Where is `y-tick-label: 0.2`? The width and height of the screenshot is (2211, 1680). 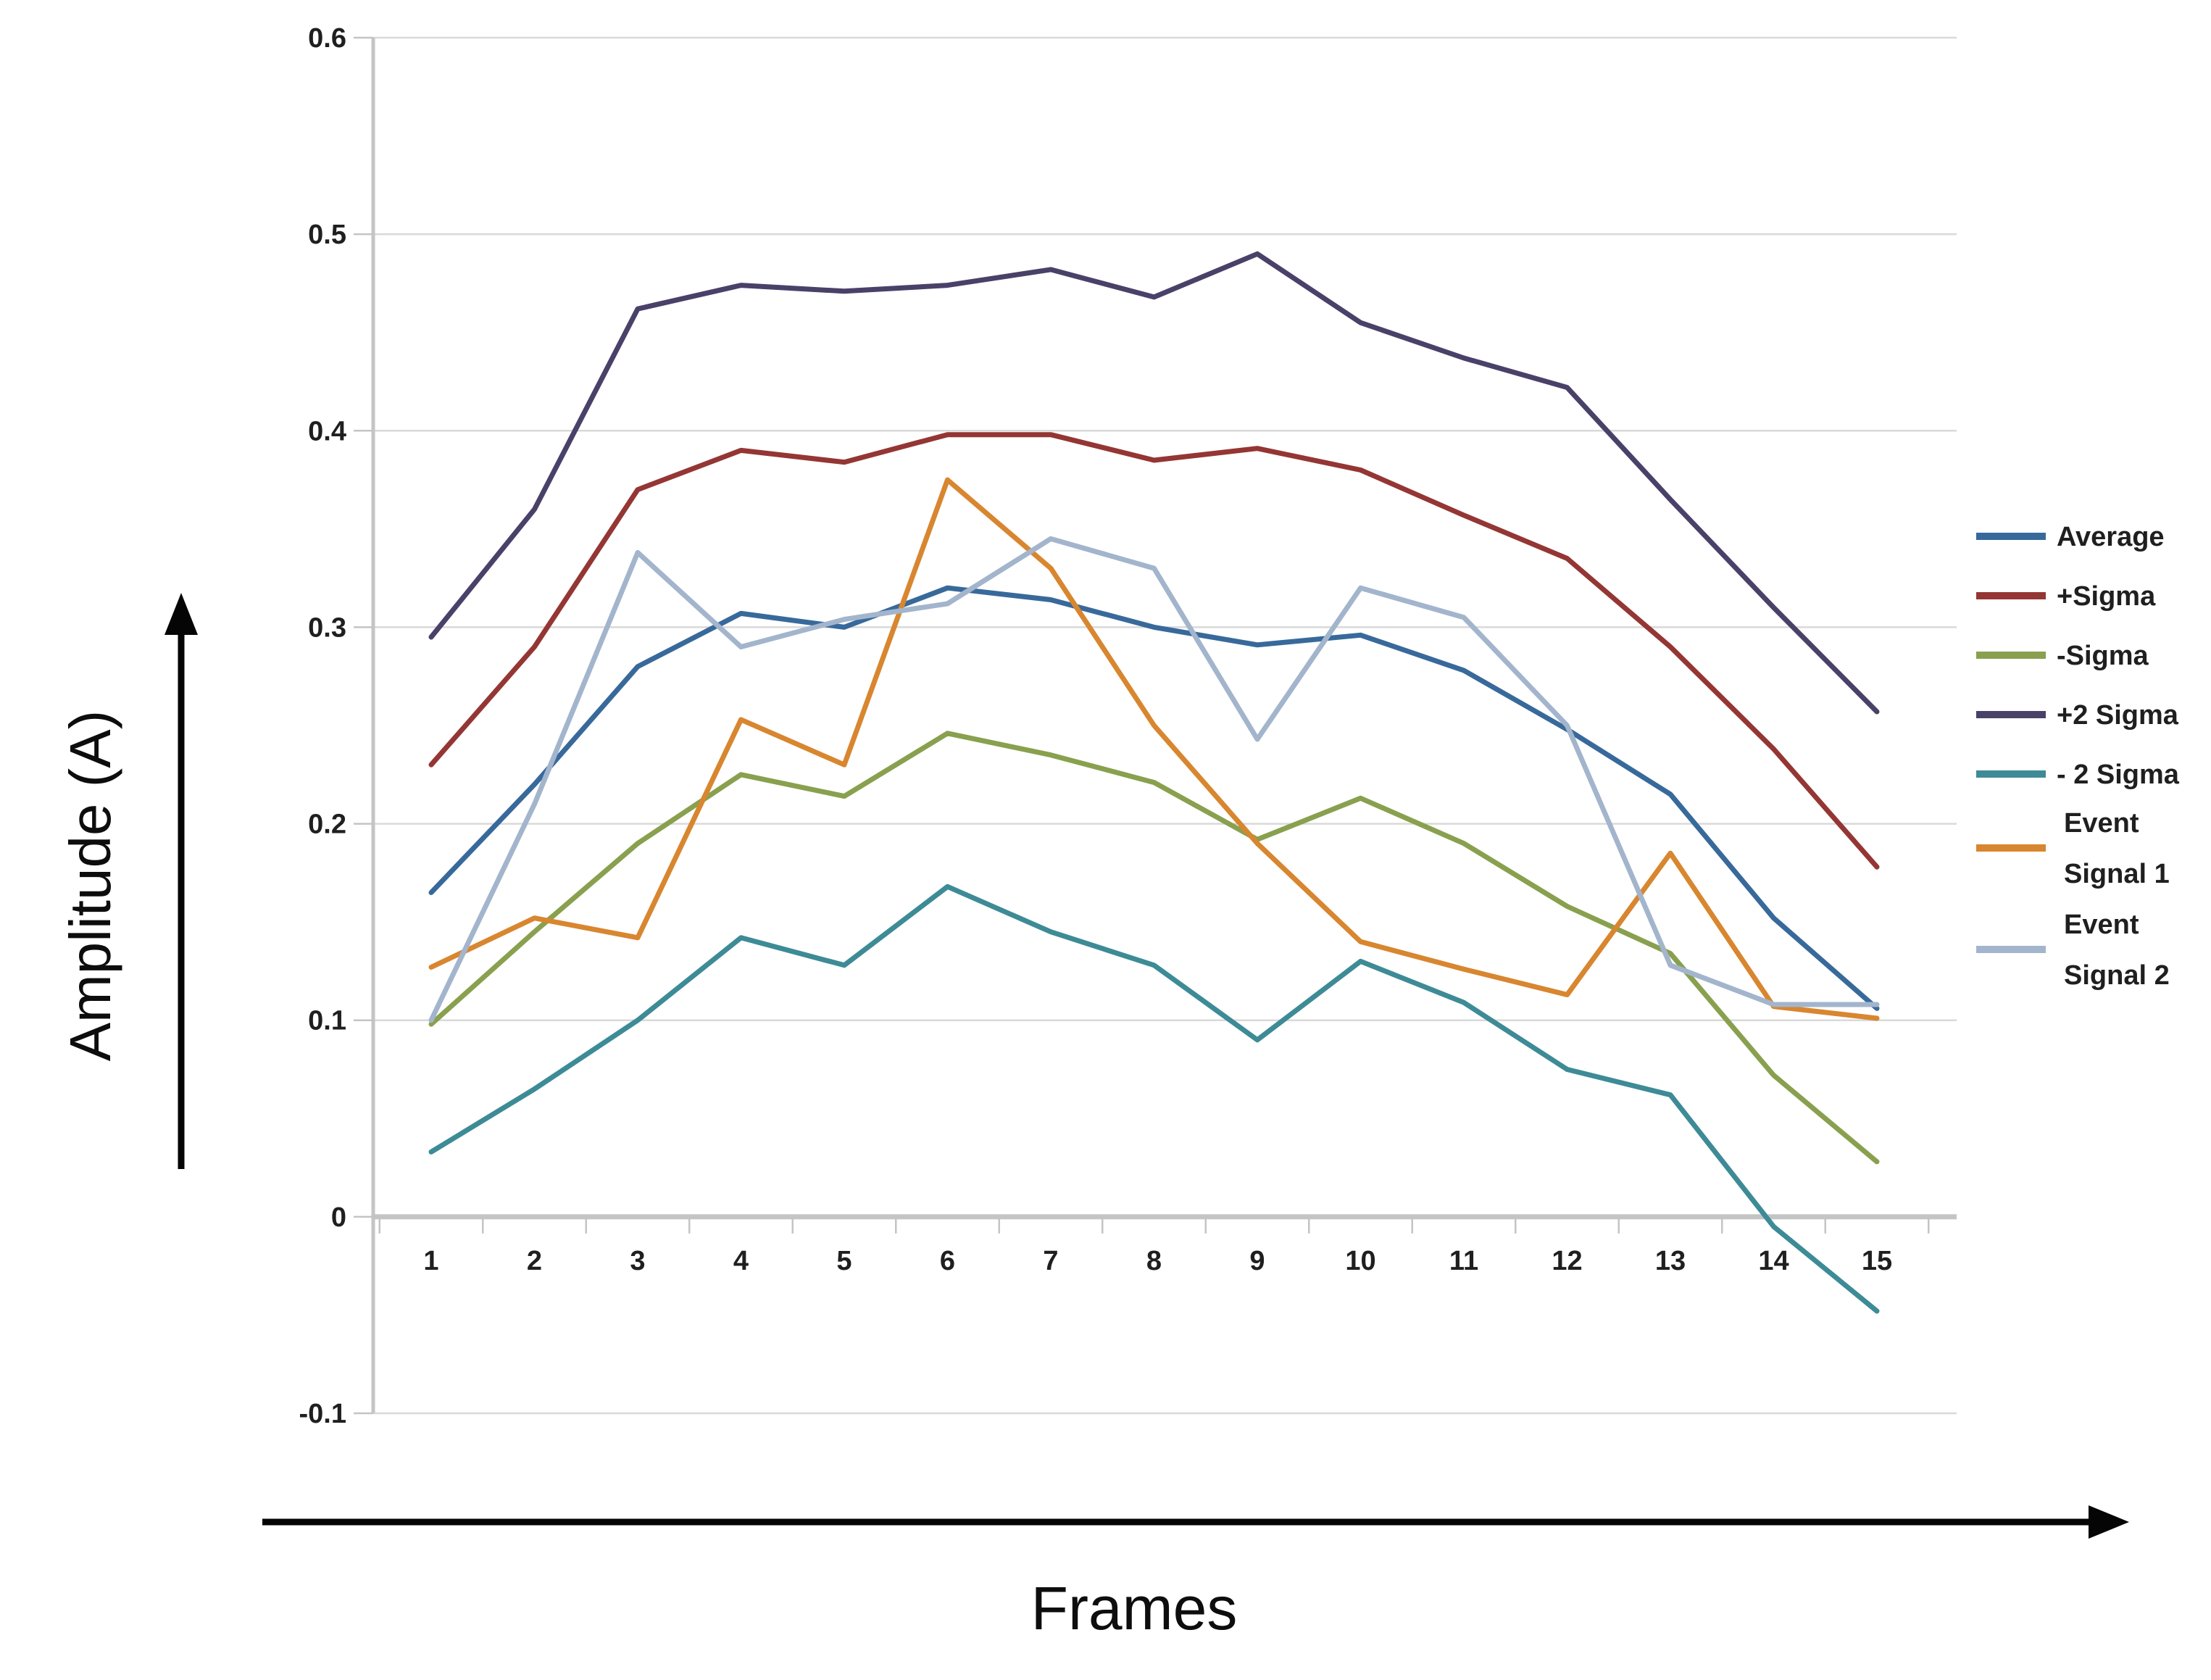 y-tick-label: 0.2 is located at coordinates (327, 825).